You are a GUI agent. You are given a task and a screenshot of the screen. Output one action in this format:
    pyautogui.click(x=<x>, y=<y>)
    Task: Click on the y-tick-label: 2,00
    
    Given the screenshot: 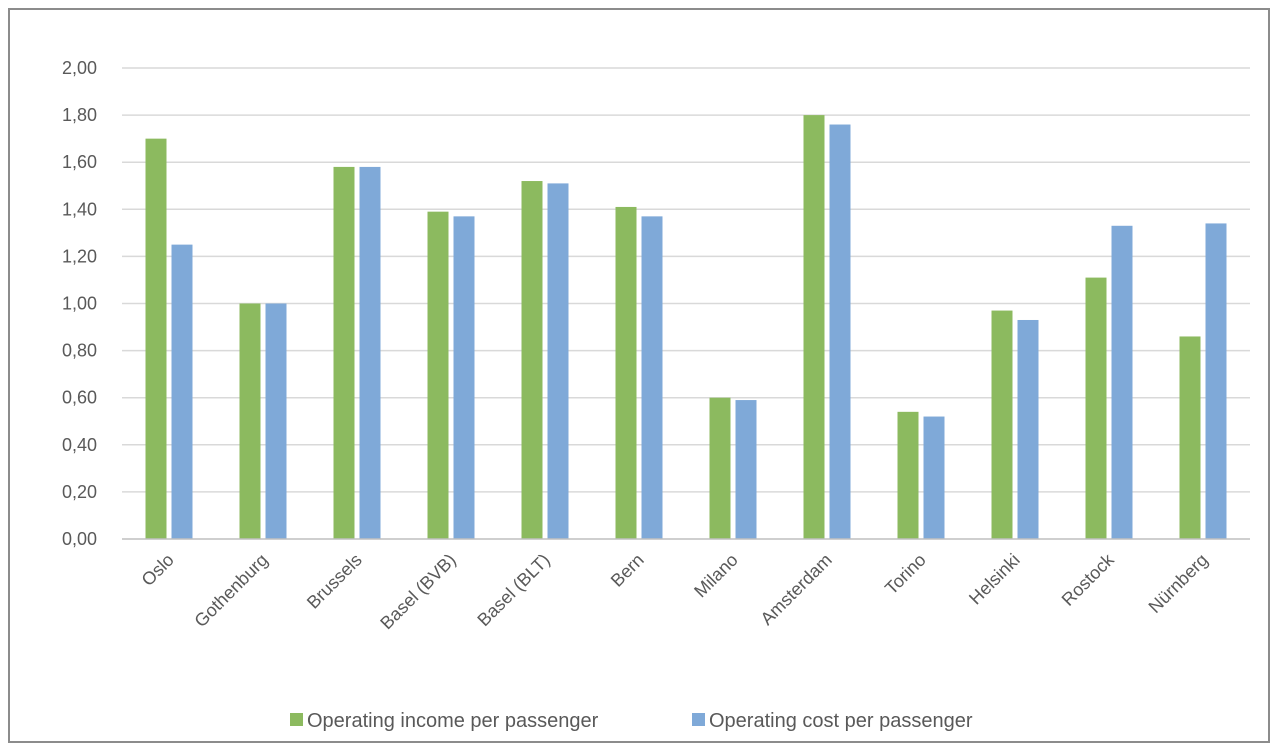 What is the action you would take?
    pyautogui.click(x=79, y=68)
    